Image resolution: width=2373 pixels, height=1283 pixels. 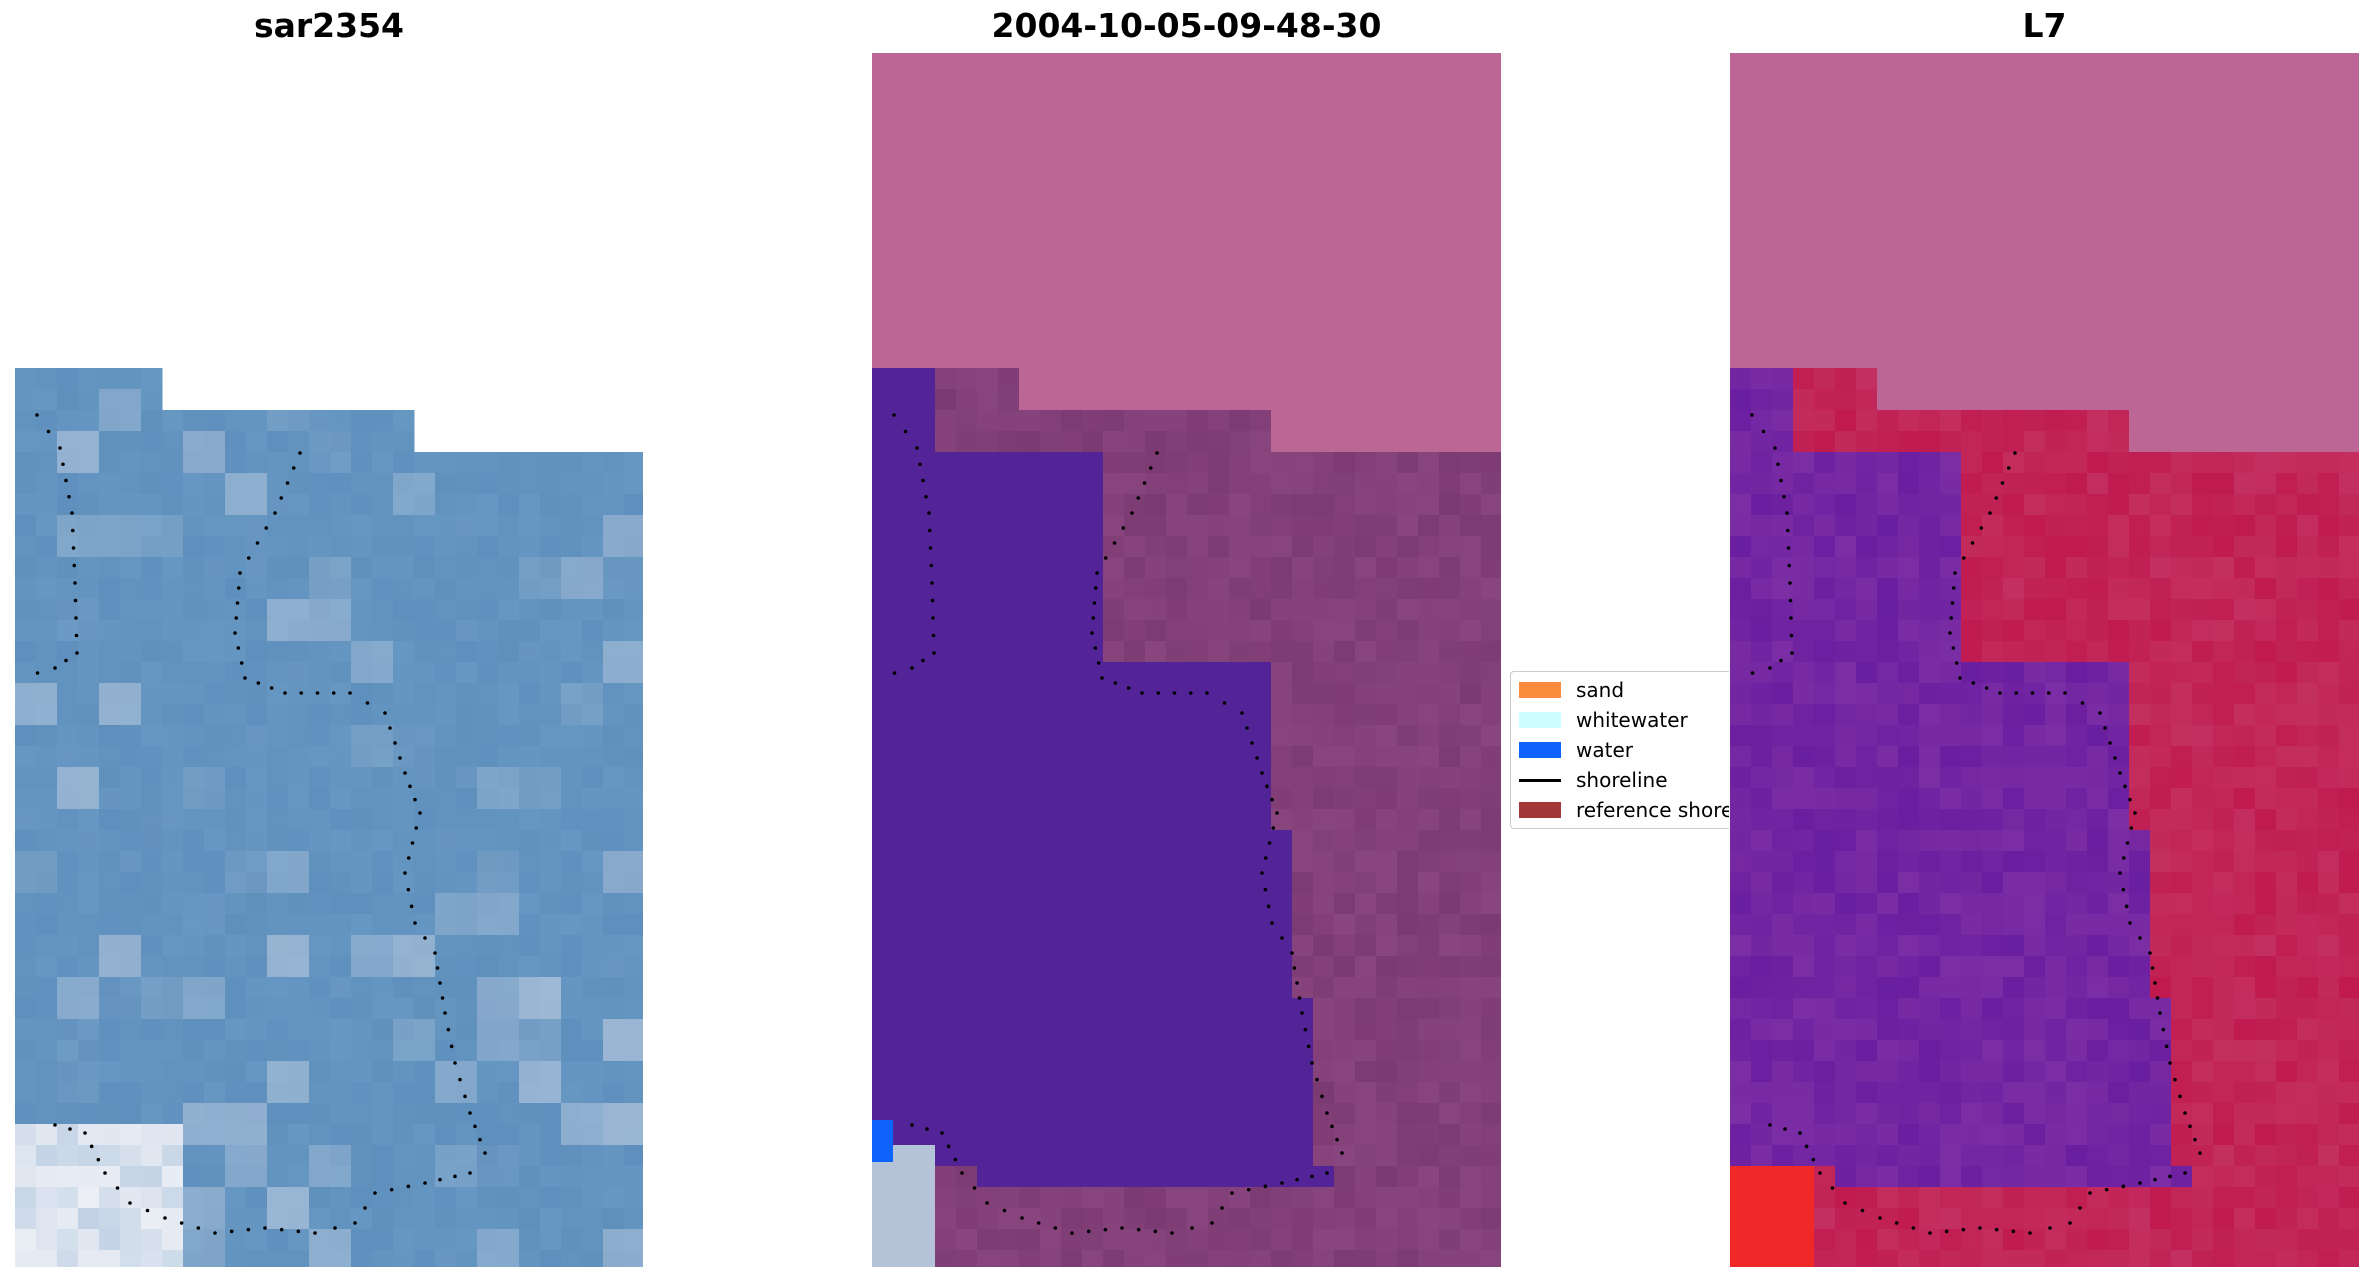 I want to click on legend-label-water: water, so click(x=1604, y=750).